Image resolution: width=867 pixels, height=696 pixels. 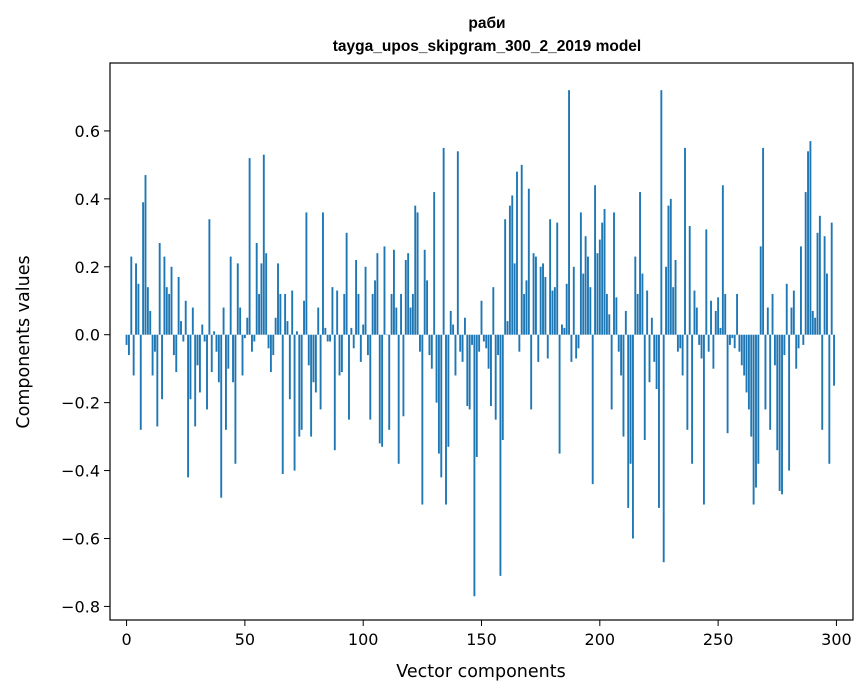 I want to click on x-tick-label-0: 0, so click(x=126, y=639).